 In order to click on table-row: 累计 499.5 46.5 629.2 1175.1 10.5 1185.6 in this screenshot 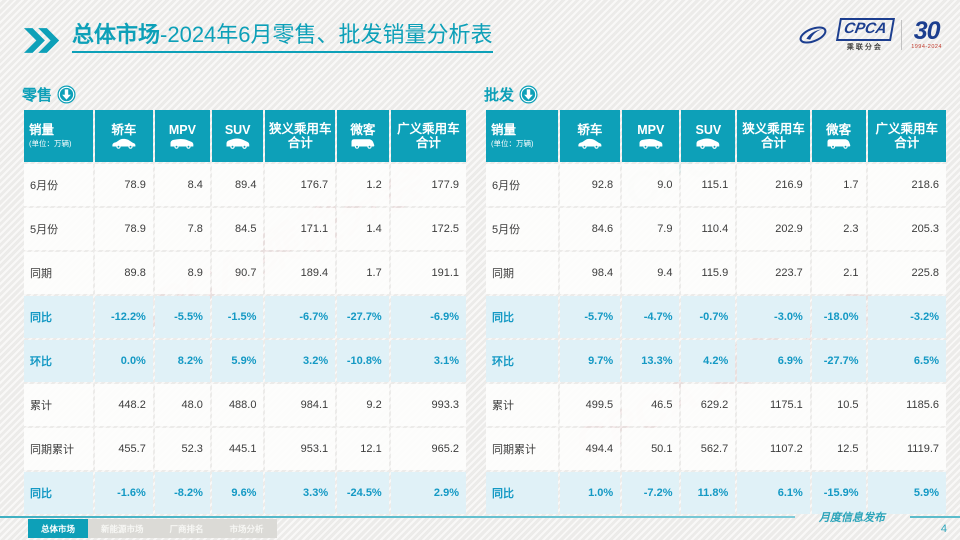, I will do `click(716, 405)`.